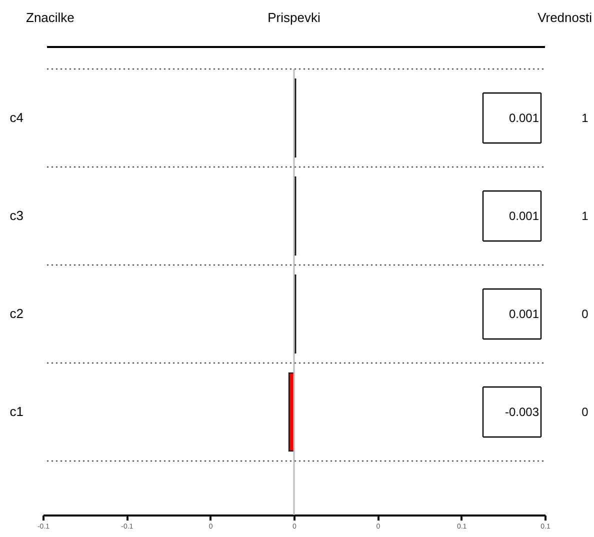  What do you see at coordinates (17, 117) in the screenshot?
I see `y-tick-label: c4` at bounding box center [17, 117].